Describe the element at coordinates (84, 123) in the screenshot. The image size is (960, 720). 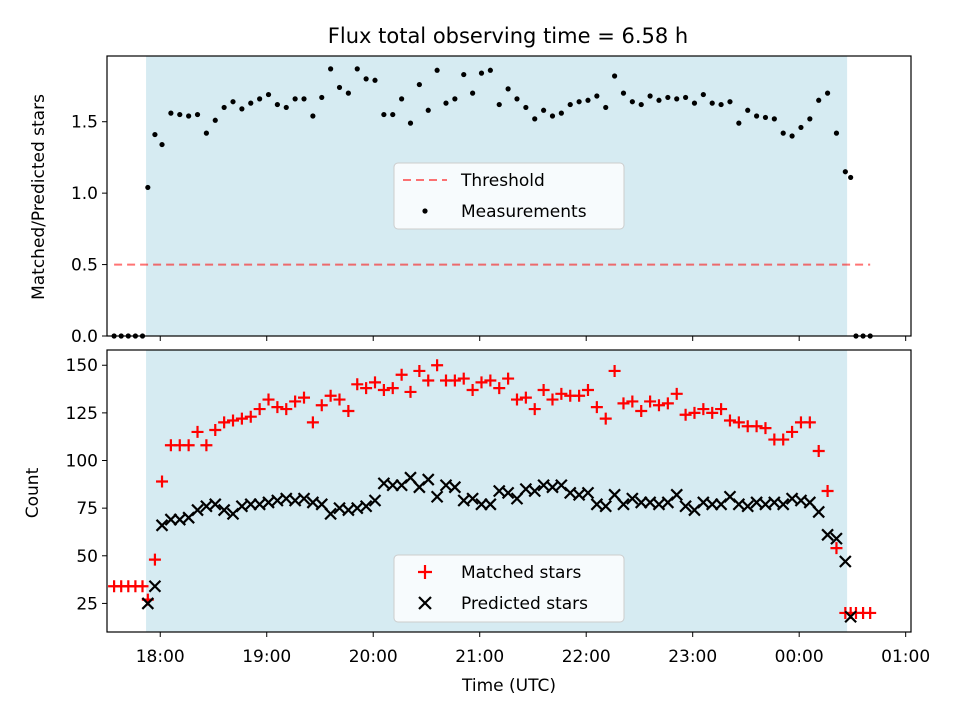
I see `top-y-tick-label: 1.5` at that location.